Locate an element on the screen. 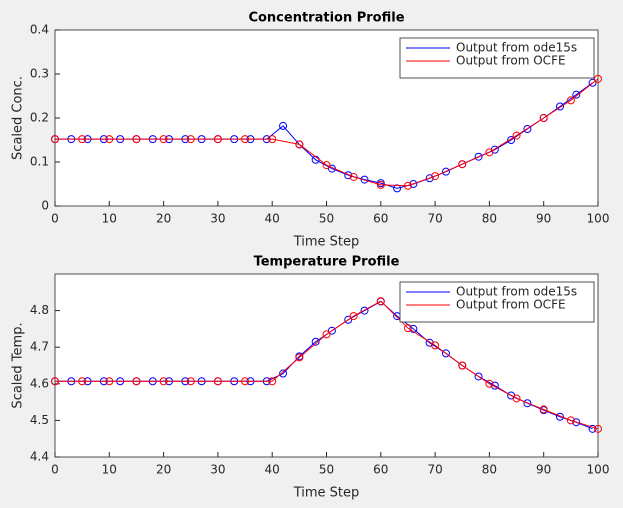 The image size is (623, 508). x-tick-label: 100 is located at coordinates (598, 470).